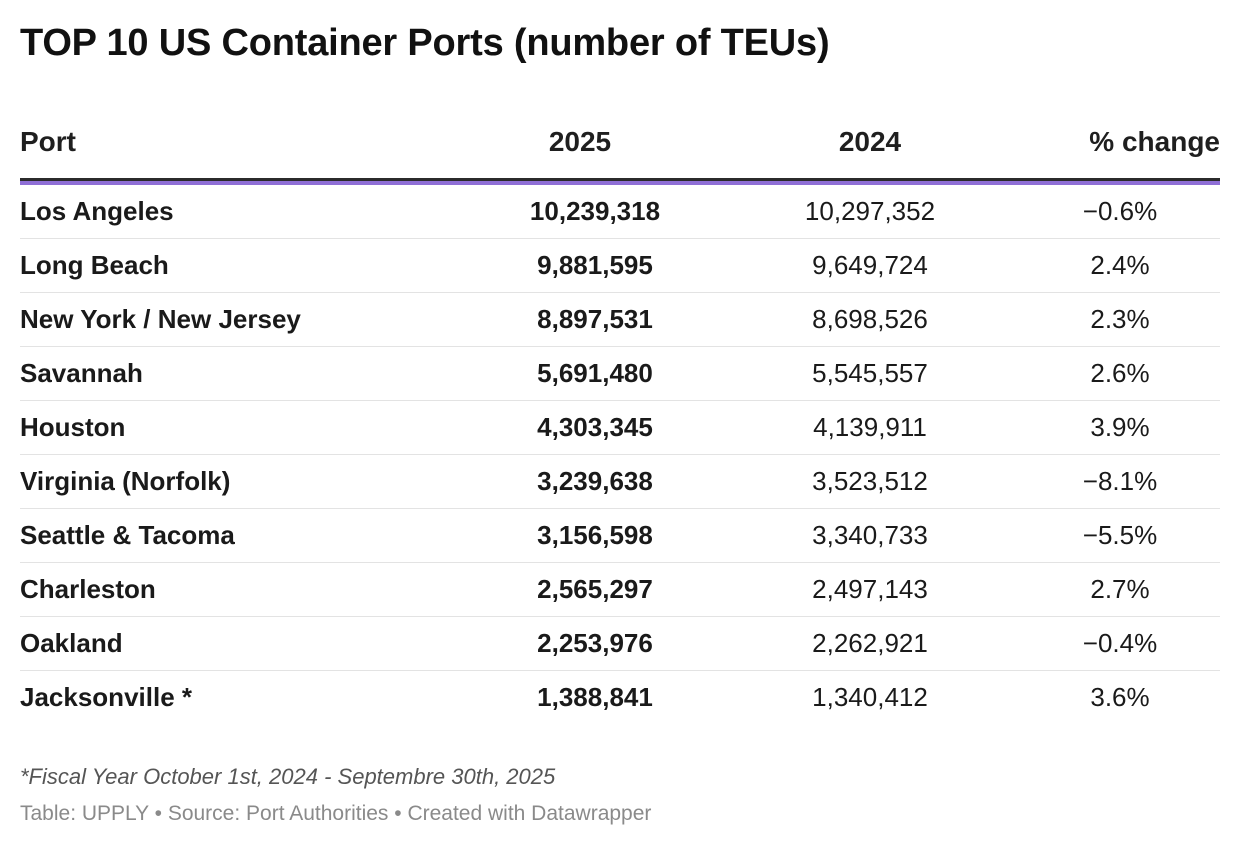 This screenshot has width=1240, height=848. What do you see at coordinates (620, 183) in the screenshot?
I see `header-accent-bar` at bounding box center [620, 183].